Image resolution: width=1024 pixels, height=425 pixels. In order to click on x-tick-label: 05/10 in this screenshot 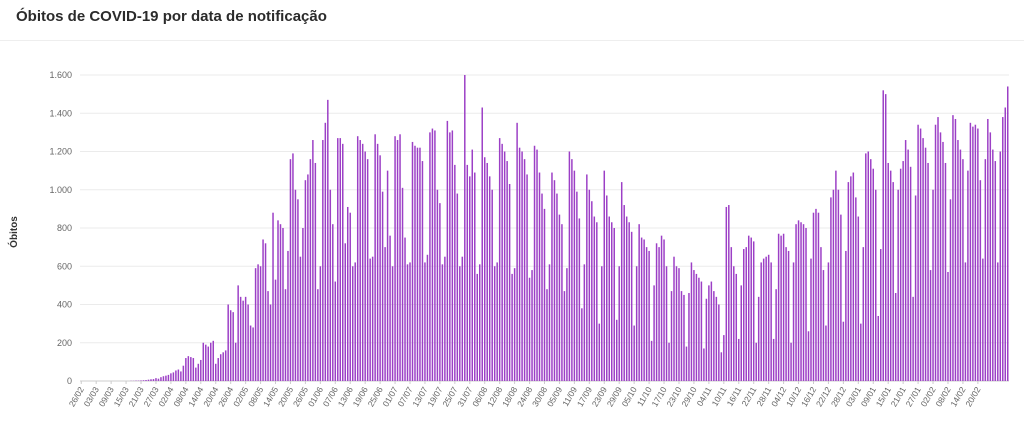, I will do `click(629, 397)`.